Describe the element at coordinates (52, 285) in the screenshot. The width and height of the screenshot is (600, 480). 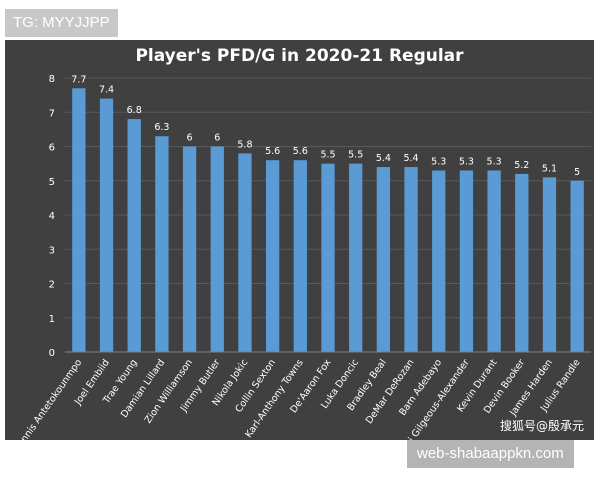
I see `y-tick-label: 2` at that location.